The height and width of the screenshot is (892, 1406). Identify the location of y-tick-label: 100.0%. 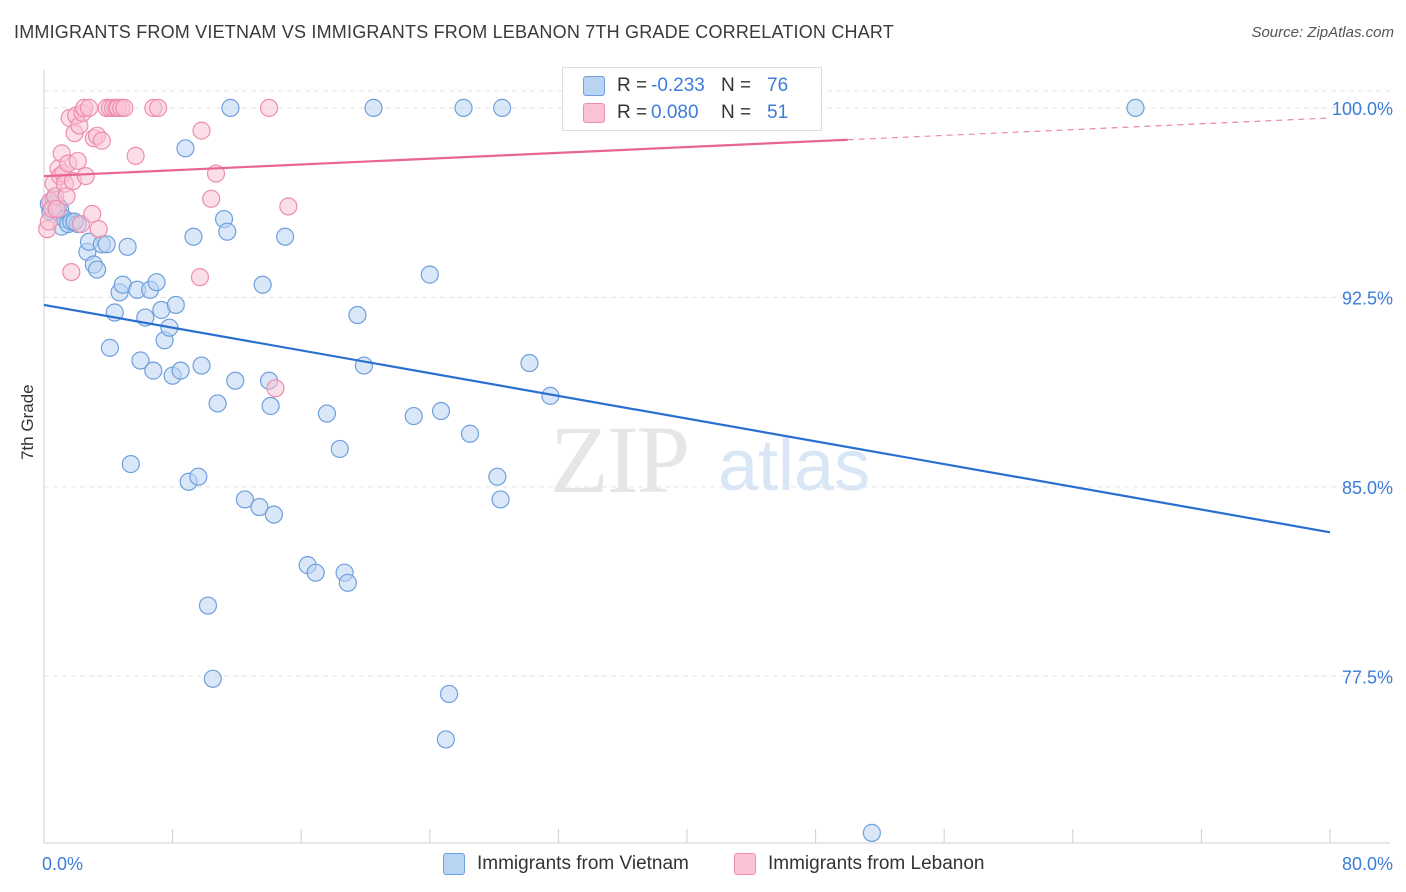
(1362, 109).